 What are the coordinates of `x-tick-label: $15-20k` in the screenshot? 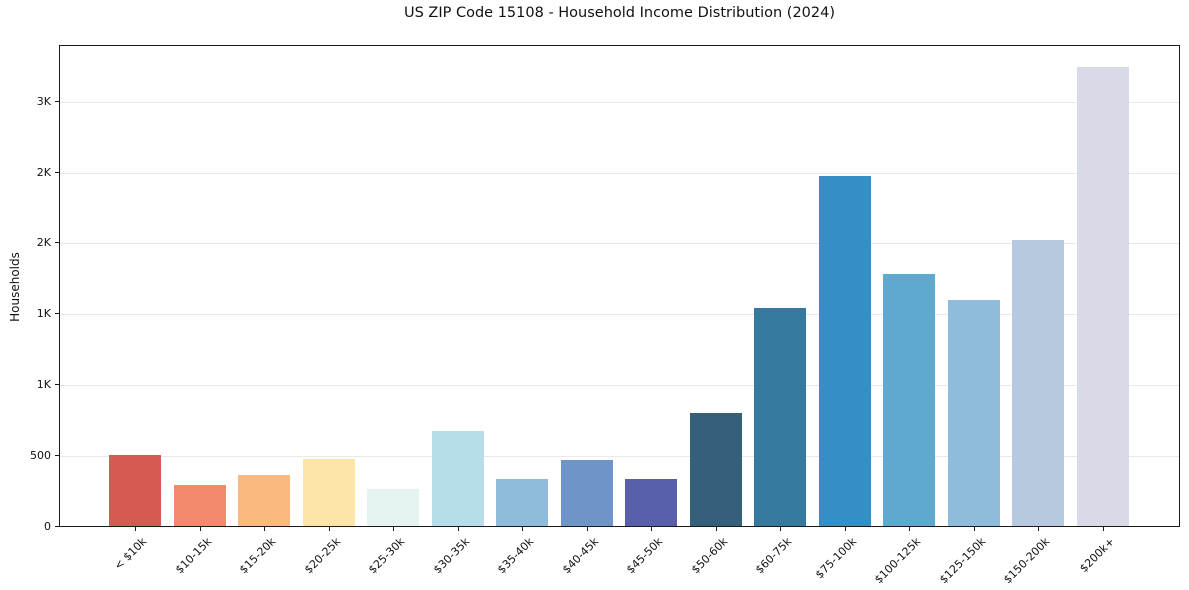 It's located at (257, 556).